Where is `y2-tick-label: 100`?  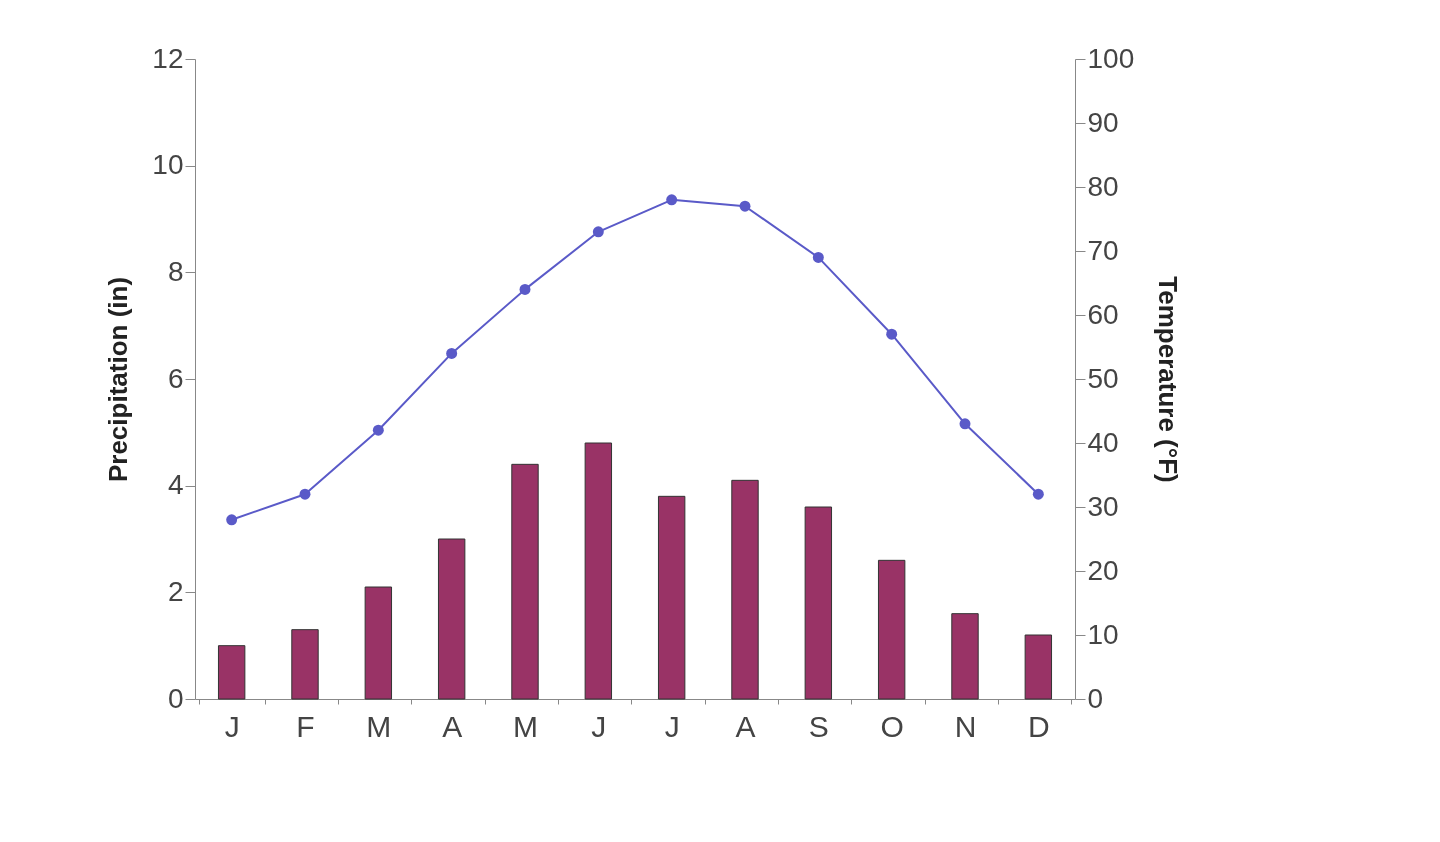 y2-tick-label: 100 is located at coordinates (1111, 58).